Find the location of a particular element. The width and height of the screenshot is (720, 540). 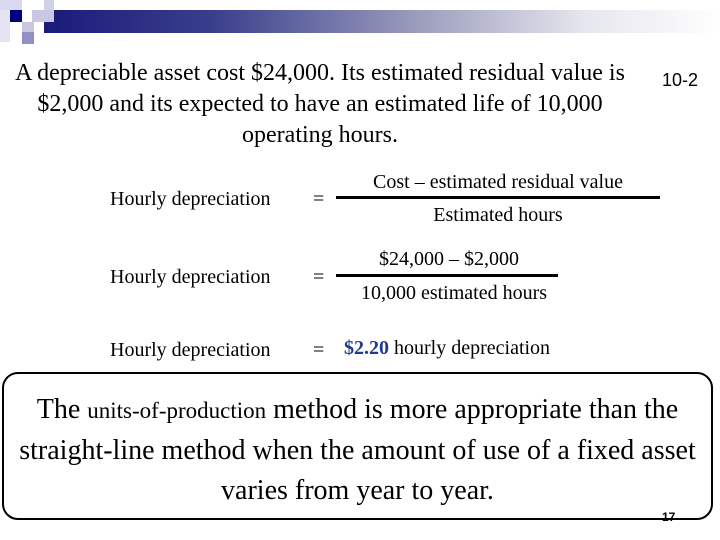

formula-numerator: Cost – estimated residual value is located at coordinates (498, 182).